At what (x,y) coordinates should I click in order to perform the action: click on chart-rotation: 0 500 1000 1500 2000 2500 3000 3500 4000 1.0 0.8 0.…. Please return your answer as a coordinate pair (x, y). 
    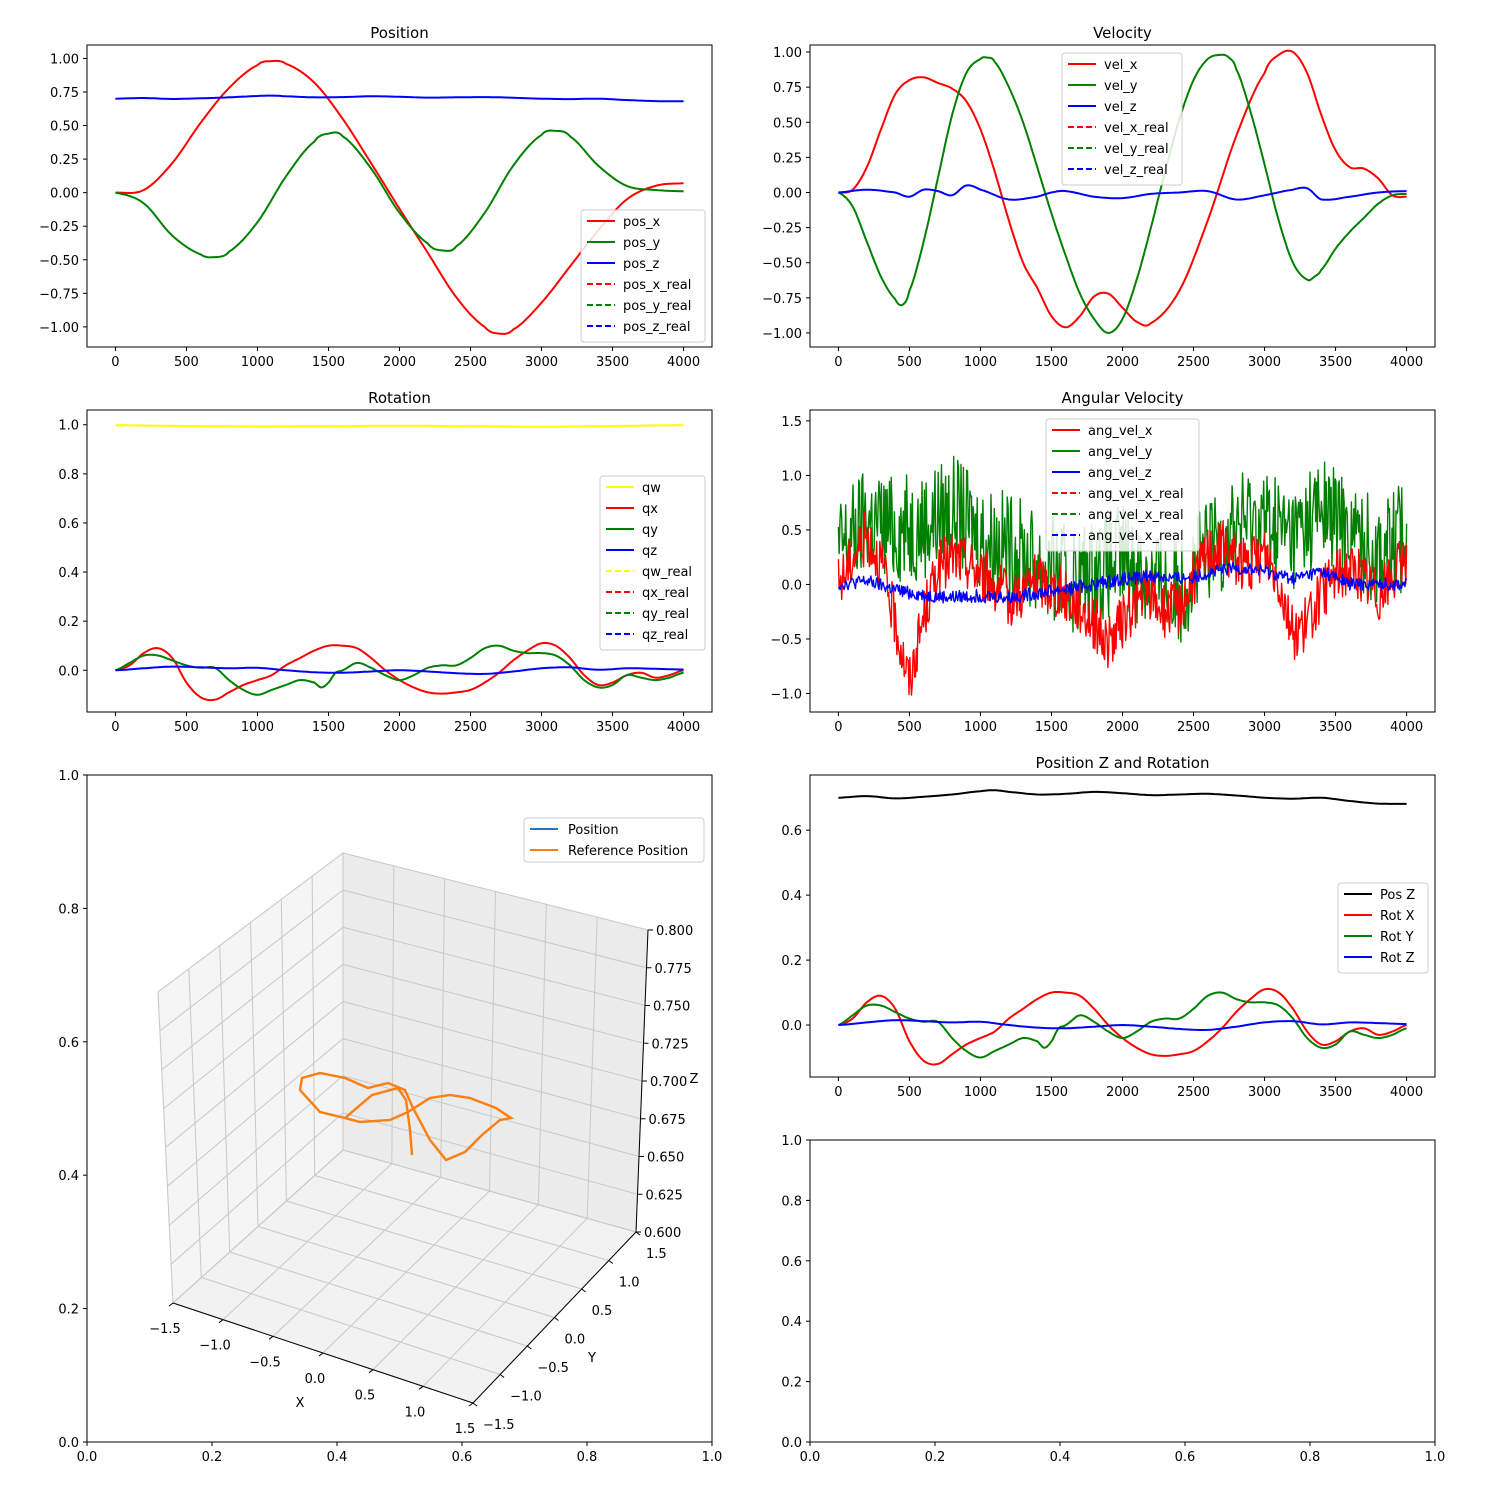
    Looking at the image, I should click on (385, 562).